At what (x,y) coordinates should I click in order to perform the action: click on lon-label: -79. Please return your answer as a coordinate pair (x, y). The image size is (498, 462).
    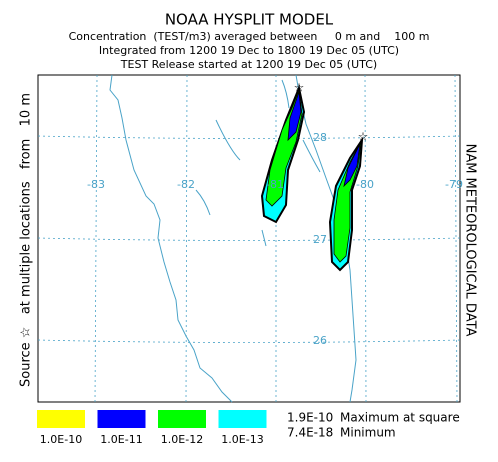
    Looking at the image, I should click on (454, 184).